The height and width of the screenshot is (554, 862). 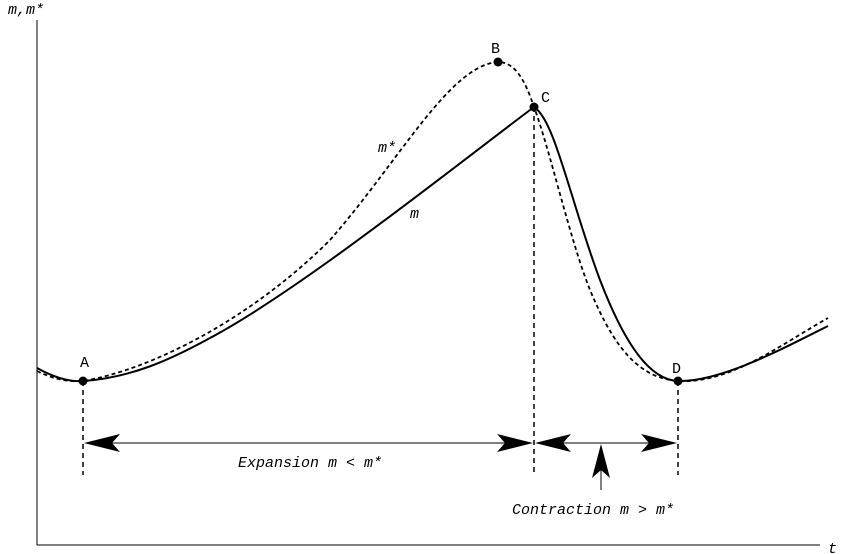 What do you see at coordinates (676, 369) in the screenshot?
I see `point-label: D` at bounding box center [676, 369].